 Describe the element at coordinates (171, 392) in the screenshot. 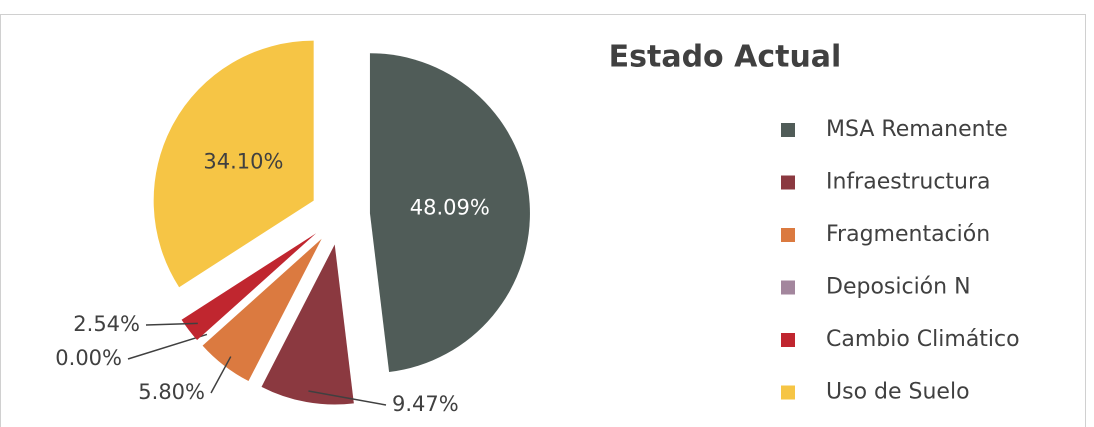

I see `value-label: 5.80%` at that location.